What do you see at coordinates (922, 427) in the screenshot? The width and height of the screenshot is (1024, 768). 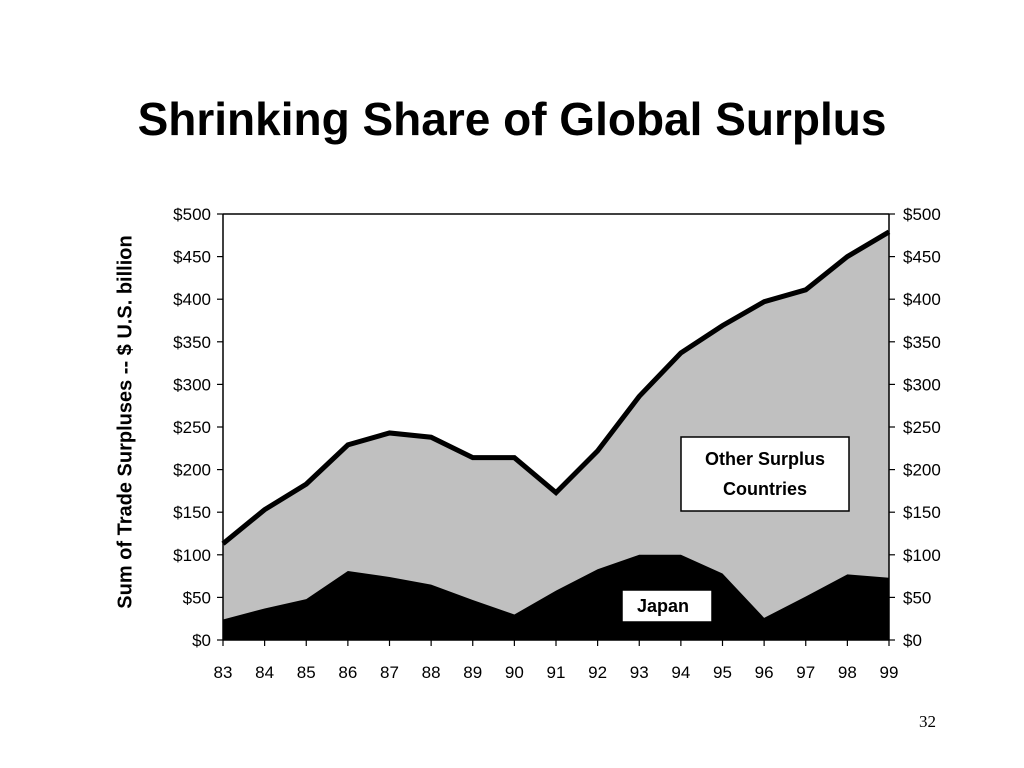 I see `y-tick-label-right: $250` at bounding box center [922, 427].